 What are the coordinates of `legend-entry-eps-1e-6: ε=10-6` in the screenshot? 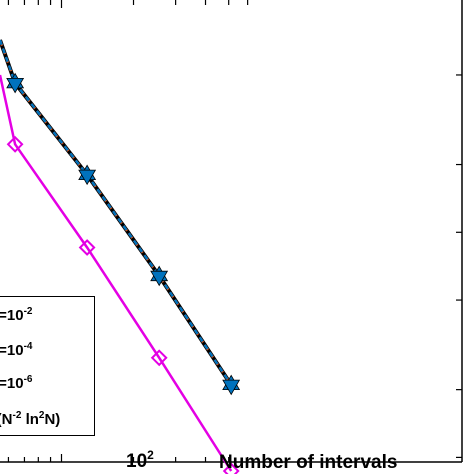 It's located at (16, 383).